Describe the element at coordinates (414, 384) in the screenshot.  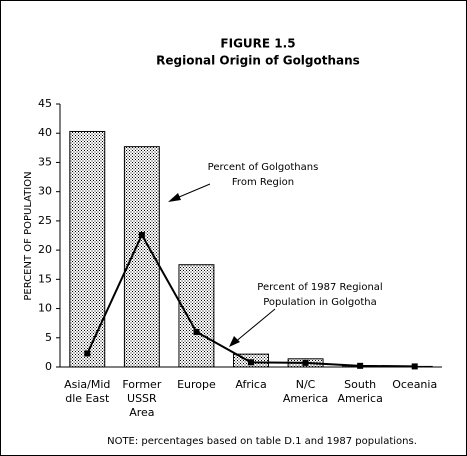
I see `x-tick-label: Oceania` at that location.